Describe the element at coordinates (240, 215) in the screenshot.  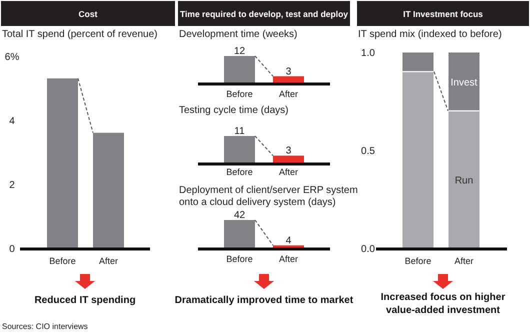
I see `data-label: 42` at that location.